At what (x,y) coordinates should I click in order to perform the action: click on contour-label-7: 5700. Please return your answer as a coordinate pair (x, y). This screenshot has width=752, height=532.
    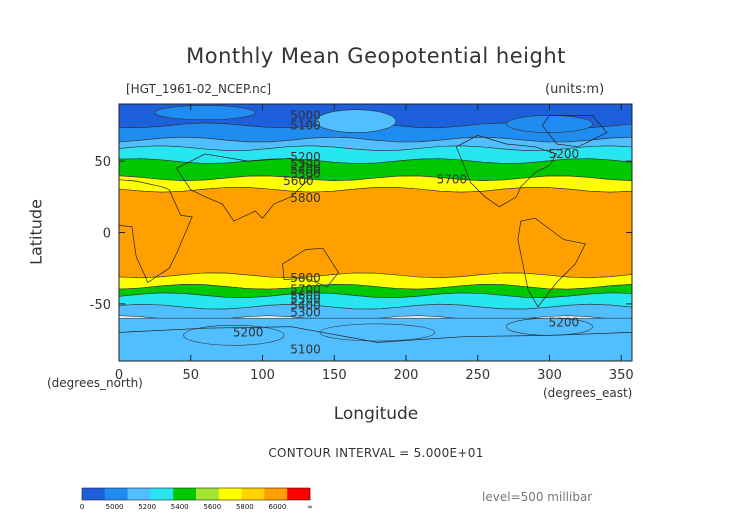
    Looking at the image, I should click on (452, 180).